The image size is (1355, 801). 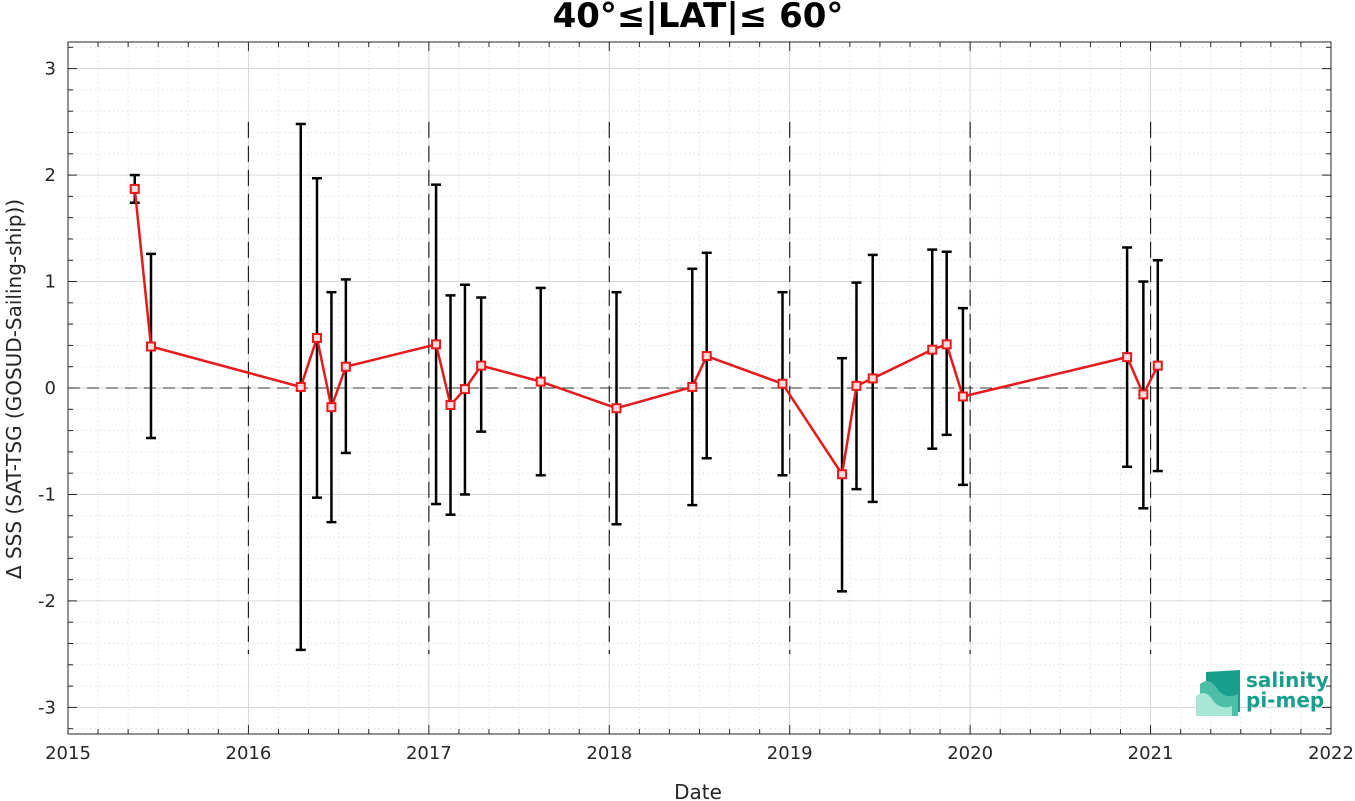 What do you see at coordinates (970, 753) in the screenshot?
I see `x-tick-label: 2020` at bounding box center [970, 753].